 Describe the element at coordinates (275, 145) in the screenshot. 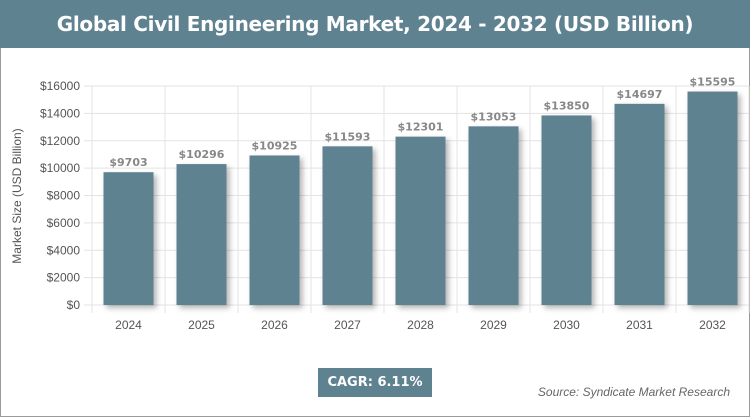

I see `data-label: $10925` at that location.